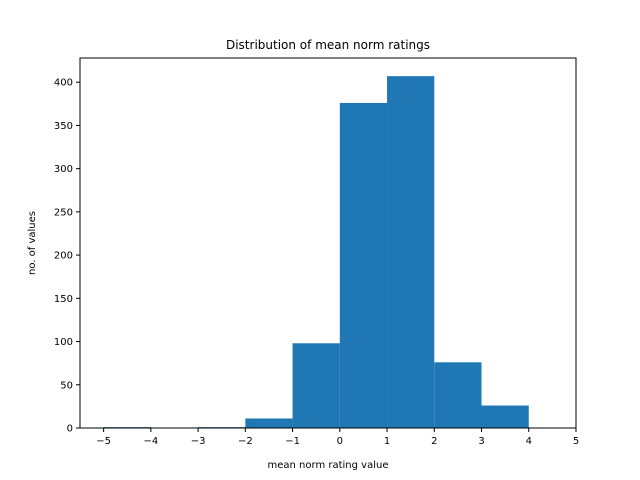  What do you see at coordinates (328, 45) in the screenshot?
I see `chart-title: Distribution of mean norm ratings` at bounding box center [328, 45].